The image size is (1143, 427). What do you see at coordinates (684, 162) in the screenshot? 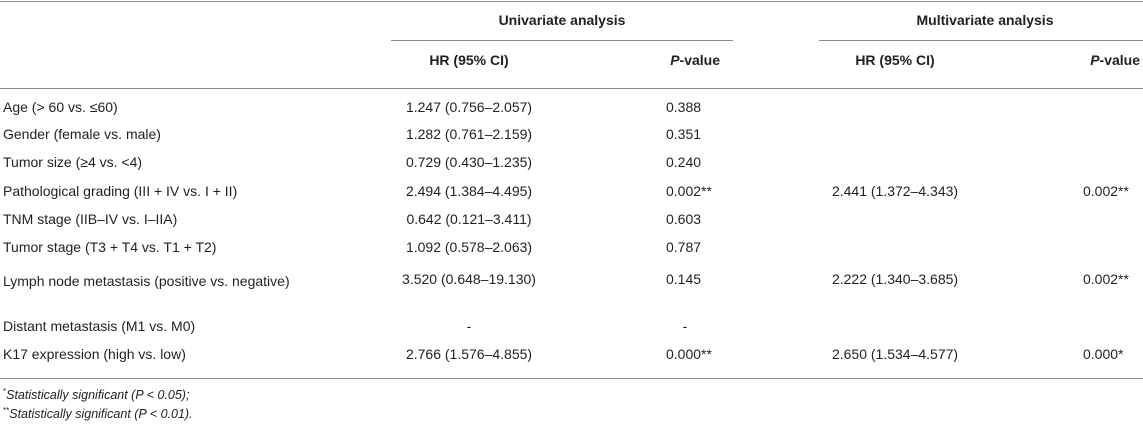
I see `row-uni-p: 0.240` at bounding box center [684, 162].